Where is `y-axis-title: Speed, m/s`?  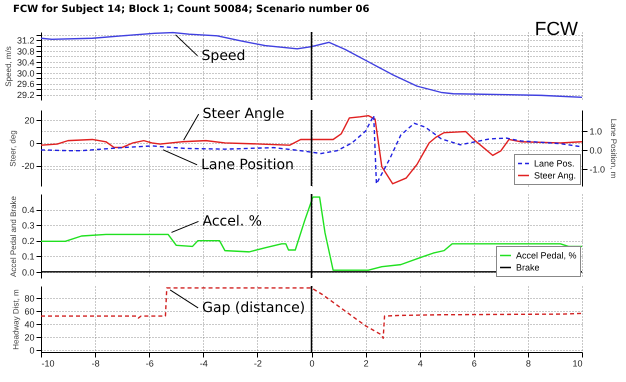 y-axis-title: Speed, m/s is located at coordinates (8, 66).